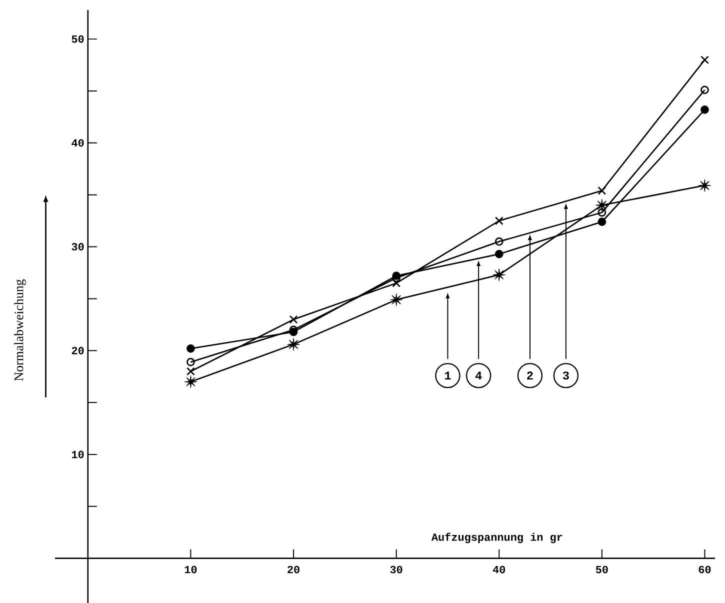  Describe the element at coordinates (565, 375) in the screenshot. I see `annotation: 3` at that location.